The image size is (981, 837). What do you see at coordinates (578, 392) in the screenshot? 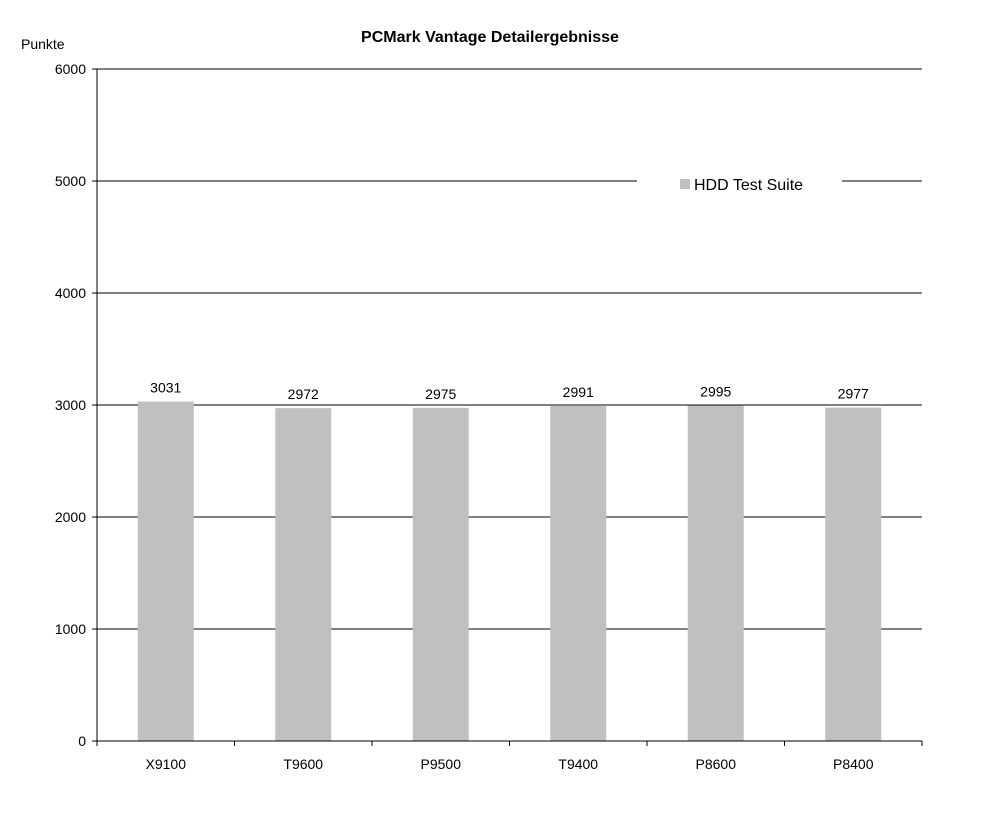
I see `data-label: 2991` at bounding box center [578, 392].